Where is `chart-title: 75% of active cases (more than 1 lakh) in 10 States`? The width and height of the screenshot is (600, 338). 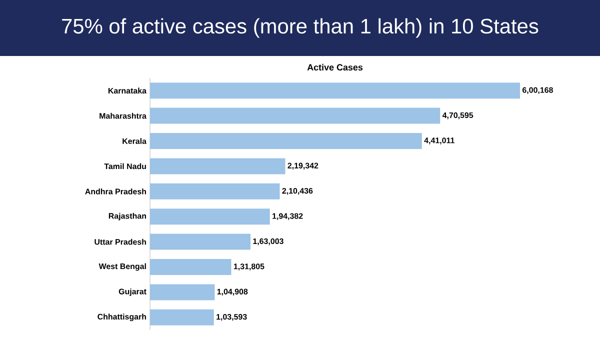
chart-title: 75% of active cases (more than 1 lakh) in 10 States is located at coordinates (300, 28).